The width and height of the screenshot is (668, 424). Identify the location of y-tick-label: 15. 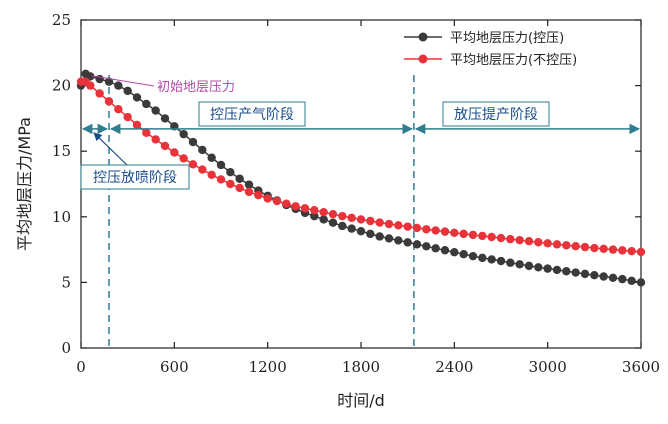
(61, 151).